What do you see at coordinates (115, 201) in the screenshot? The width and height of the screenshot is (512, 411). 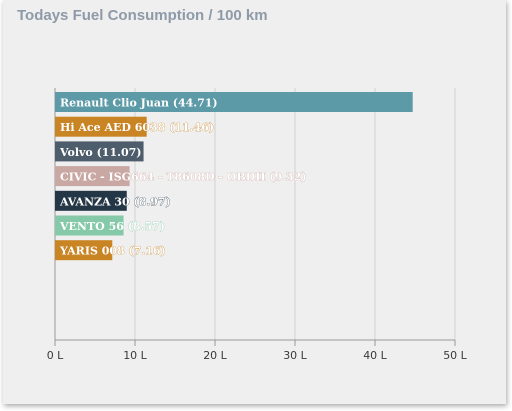 I see `bar-label: AVANZA 30 (8.97)` at bounding box center [115, 201].